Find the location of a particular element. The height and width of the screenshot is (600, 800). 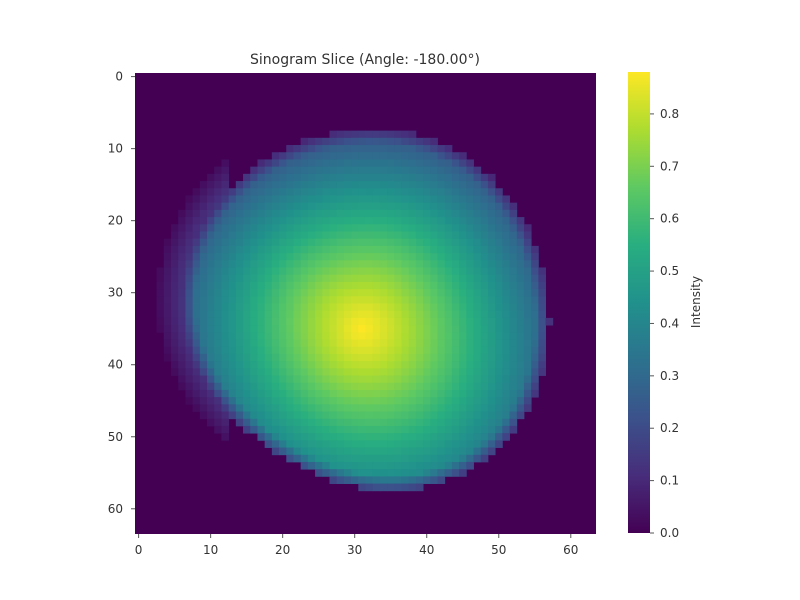

x-axis: 0 10 20 30 40 50 60 is located at coordinates (356, 545).